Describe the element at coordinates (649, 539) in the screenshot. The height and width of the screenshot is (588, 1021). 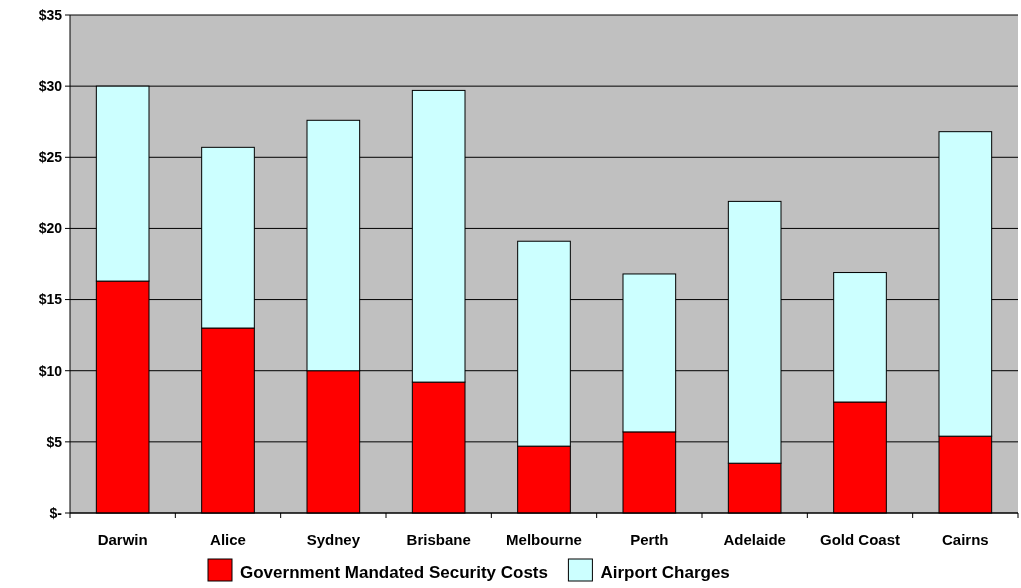
I see `x-tick-label: Perth` at that location.